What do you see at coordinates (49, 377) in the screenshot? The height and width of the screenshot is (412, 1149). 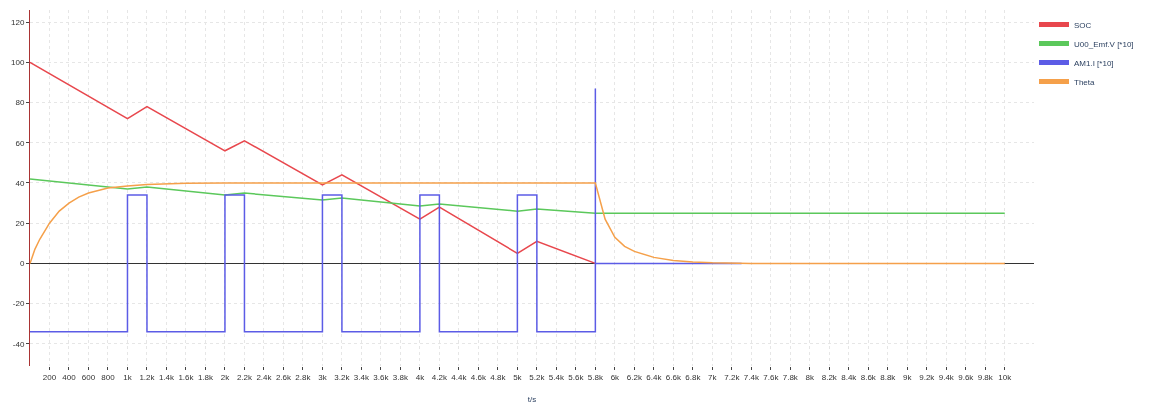 I see `x-tick-label: 200` at bounding box center [49, 377].